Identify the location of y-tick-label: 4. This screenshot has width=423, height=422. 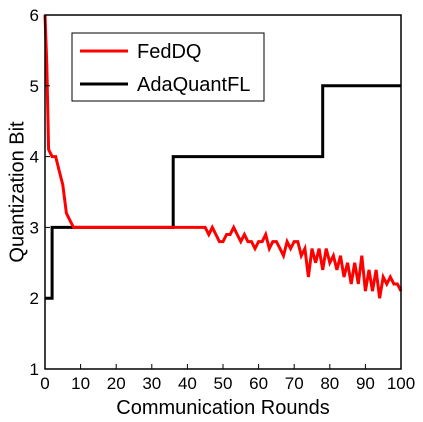
(34, 157).